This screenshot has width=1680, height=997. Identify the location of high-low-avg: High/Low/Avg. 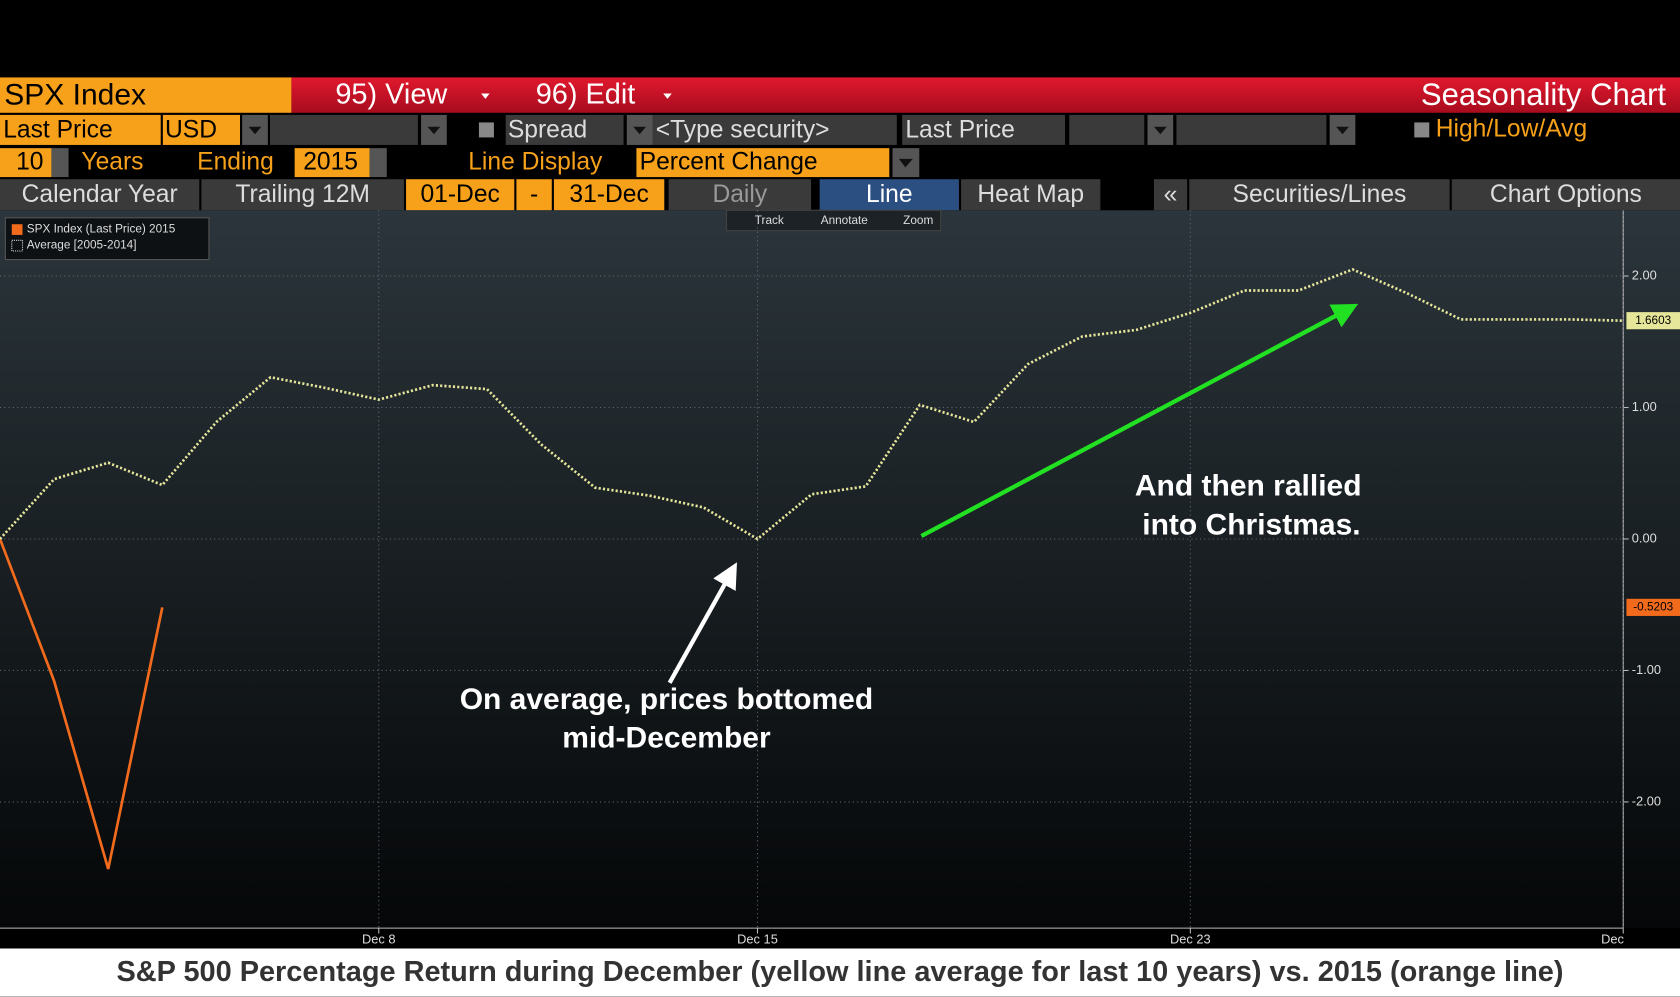
(1512, 128).